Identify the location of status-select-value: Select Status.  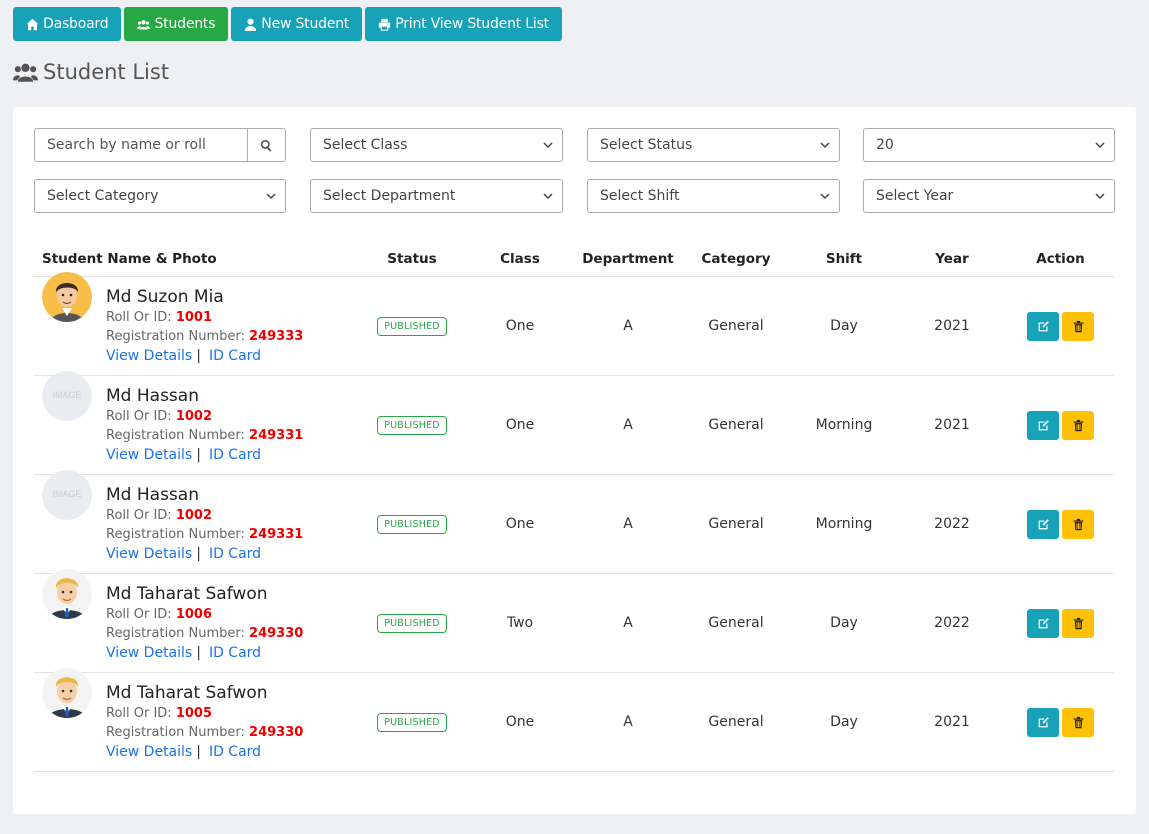
(646, 145).